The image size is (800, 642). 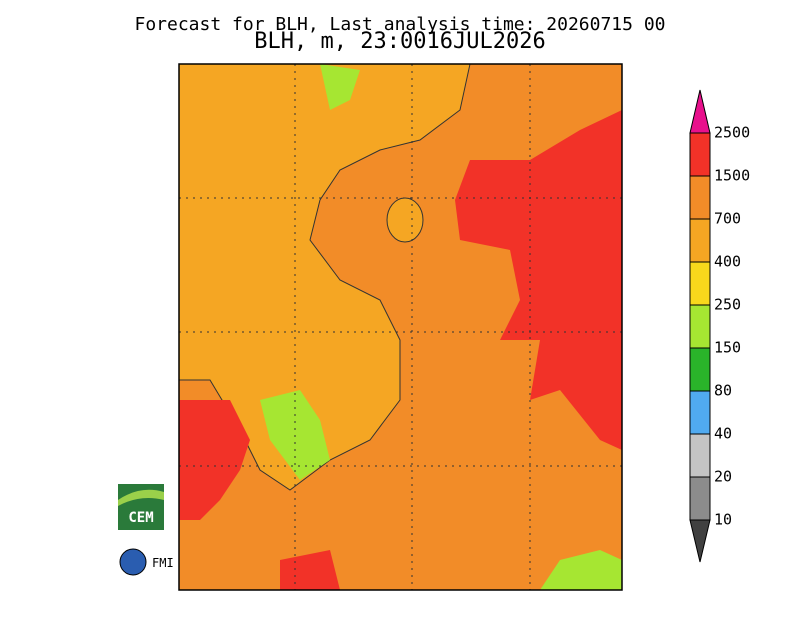 I want to click on cem-logo: CEM, so click(x=141, y=507).